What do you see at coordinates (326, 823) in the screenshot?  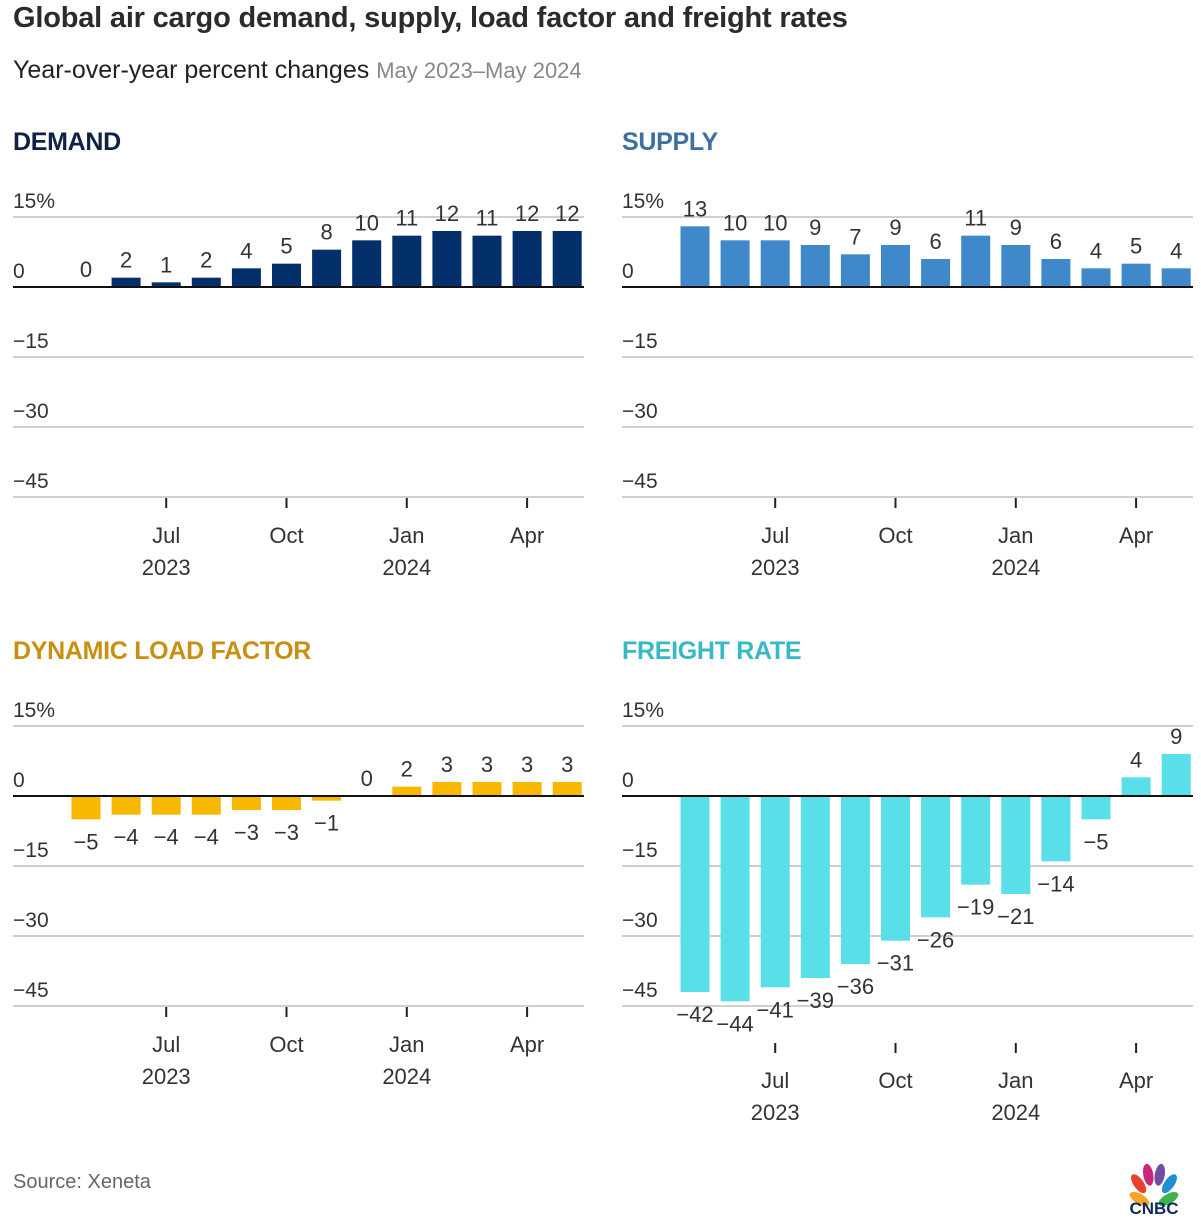 I see `data-label: −1` at bounding box center [326, 823].